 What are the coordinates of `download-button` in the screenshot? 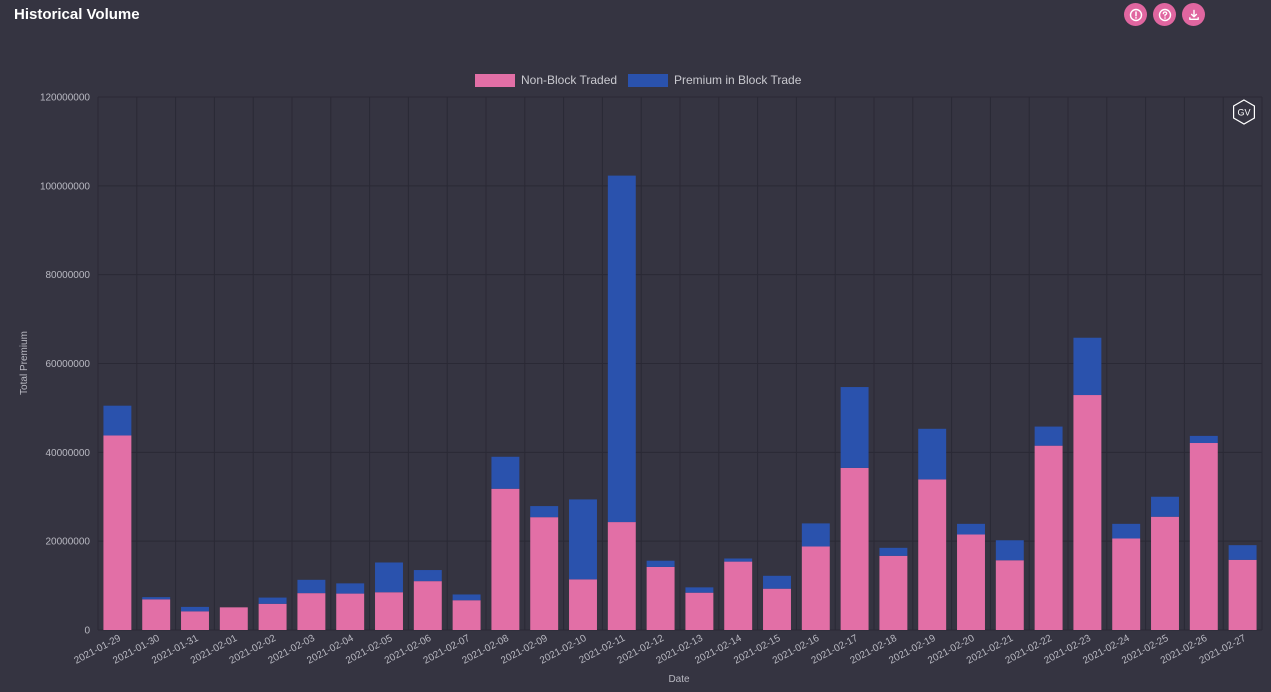 It's located at (1193, 14).